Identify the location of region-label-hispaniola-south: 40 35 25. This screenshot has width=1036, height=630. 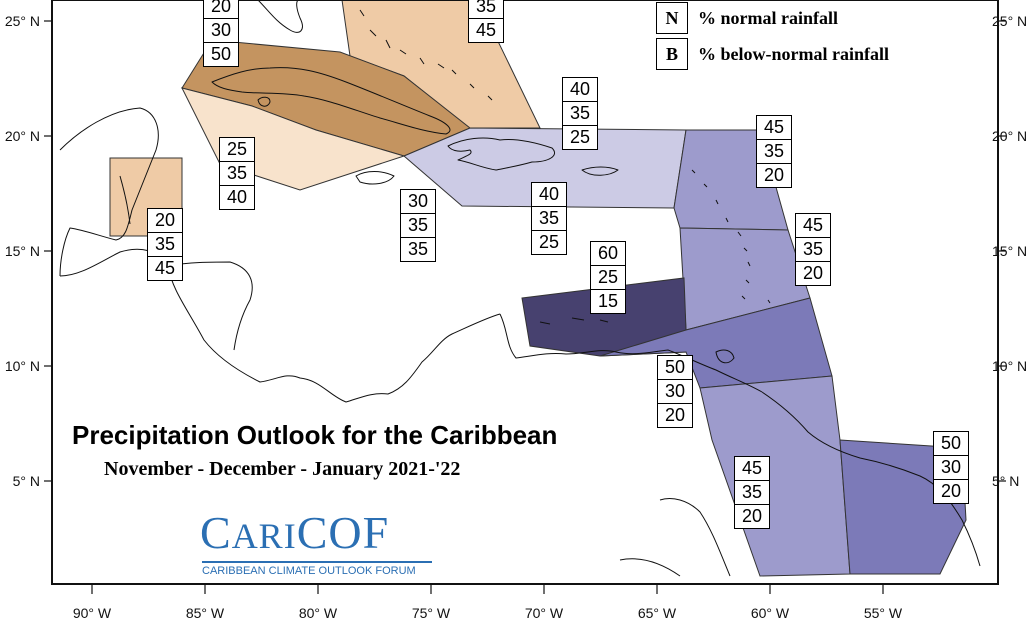
(549, 218).